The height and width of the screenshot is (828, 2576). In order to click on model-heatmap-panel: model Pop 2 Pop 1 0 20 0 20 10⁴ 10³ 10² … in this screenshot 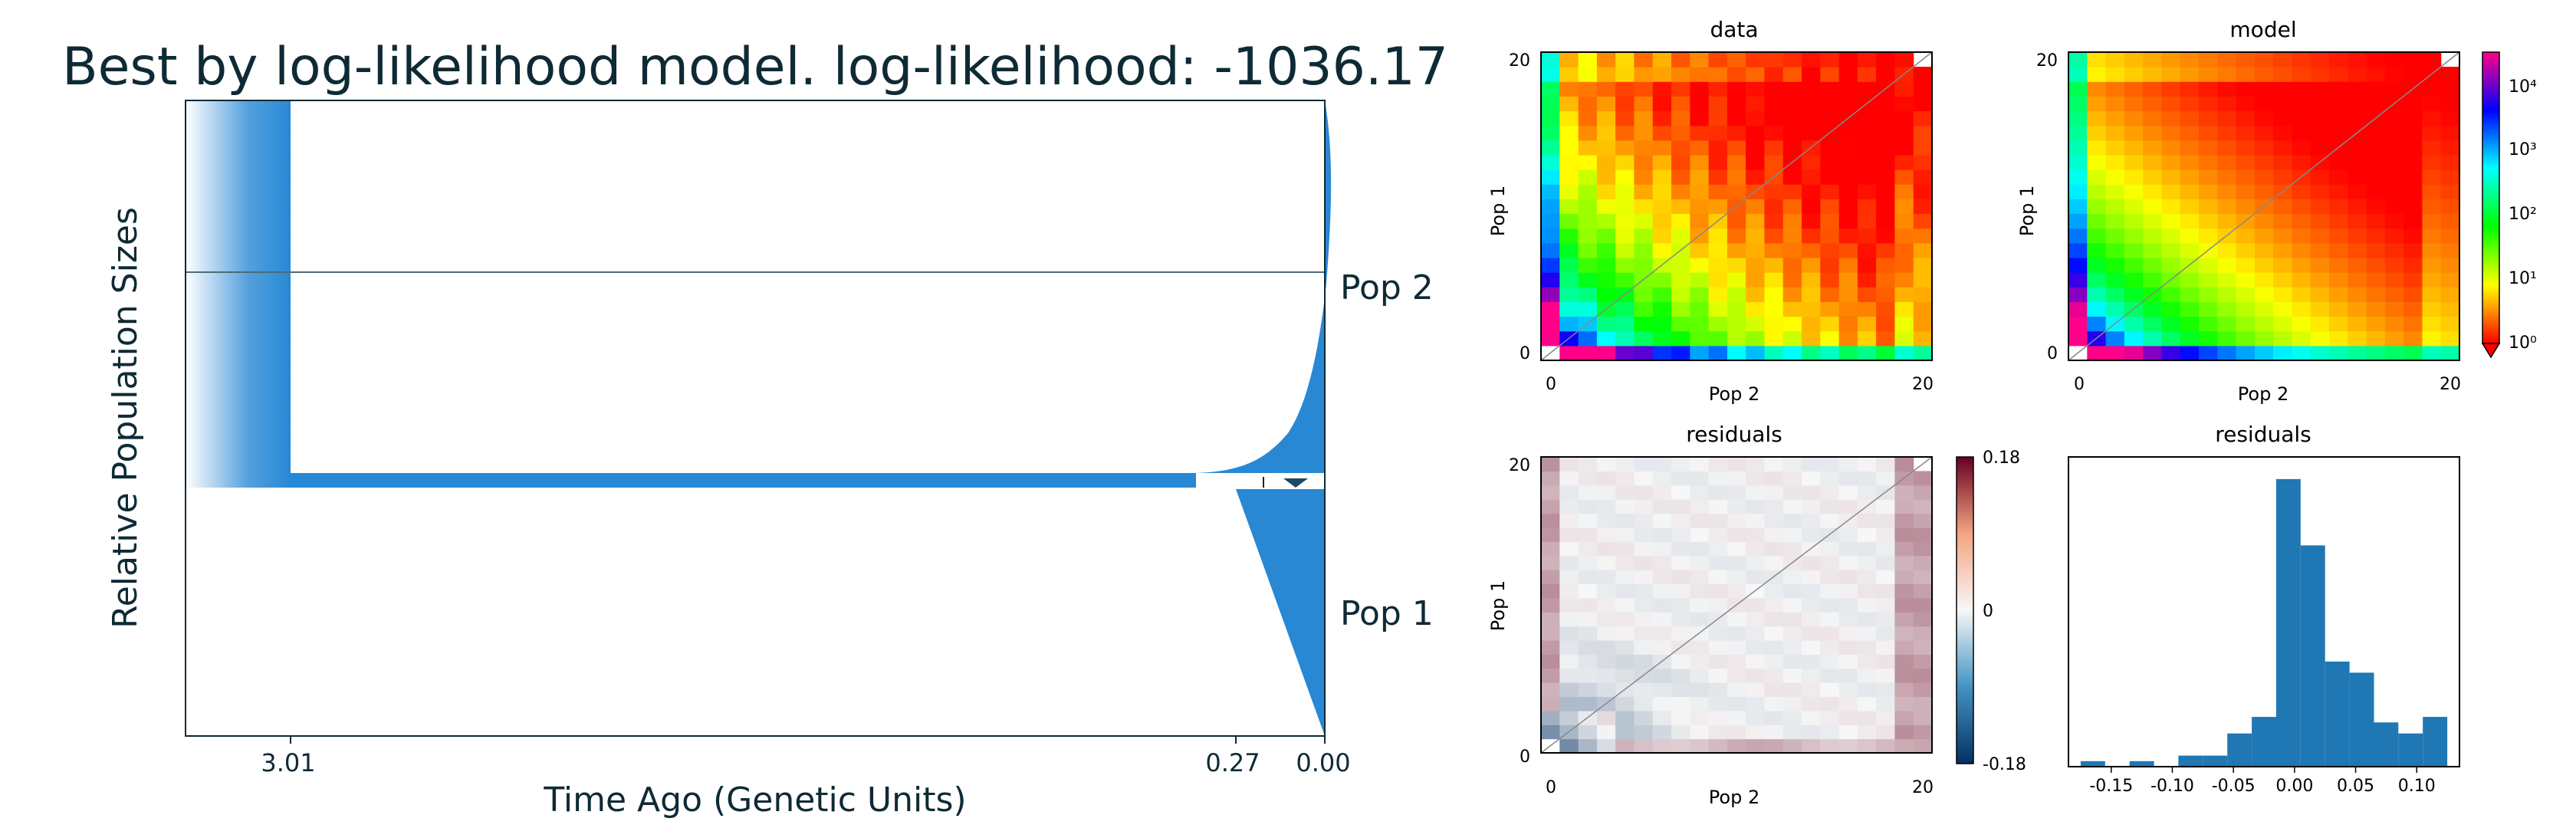, I will do `click(2276, 211)`.